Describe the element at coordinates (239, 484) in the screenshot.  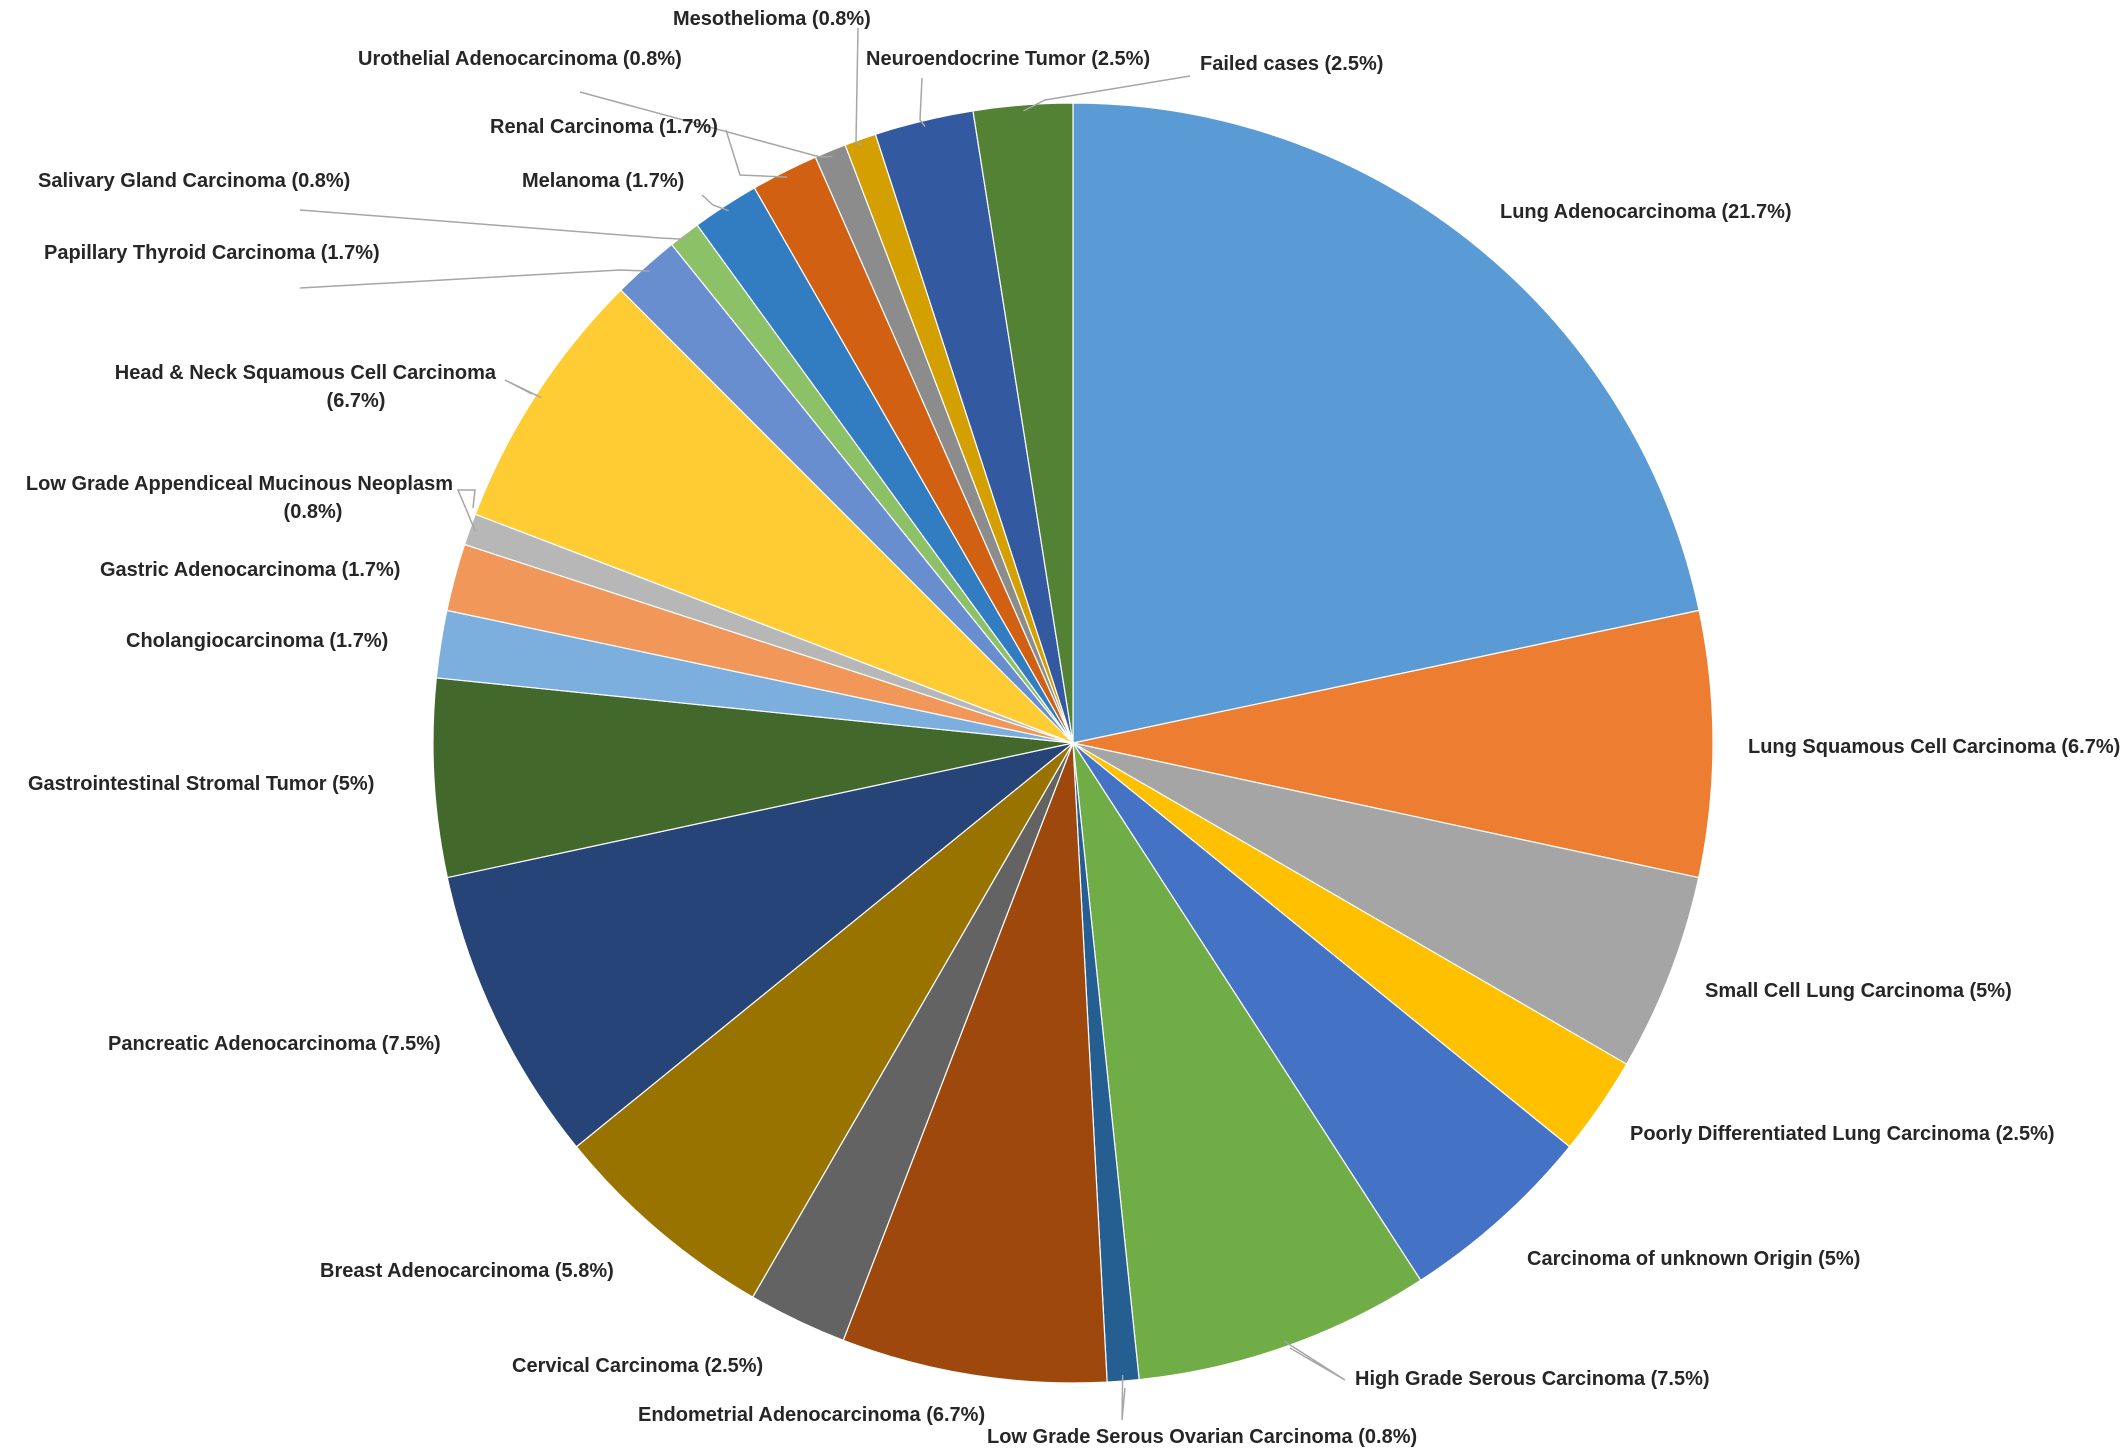
I see `slice-label-line: Low Grade Appendiceal Mucinous Neoplasm` at that location.